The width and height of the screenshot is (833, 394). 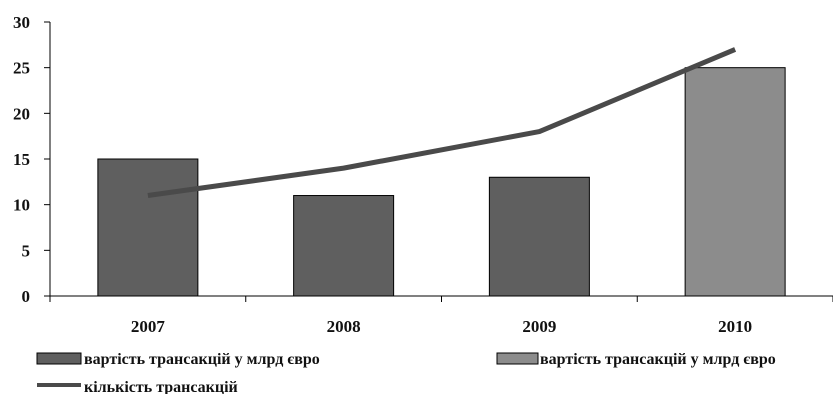 What do you see at coordinates (539, 326) in the screenshot?
I see `x-tick-label-2009: 2009` at bounding box center [539, 326].